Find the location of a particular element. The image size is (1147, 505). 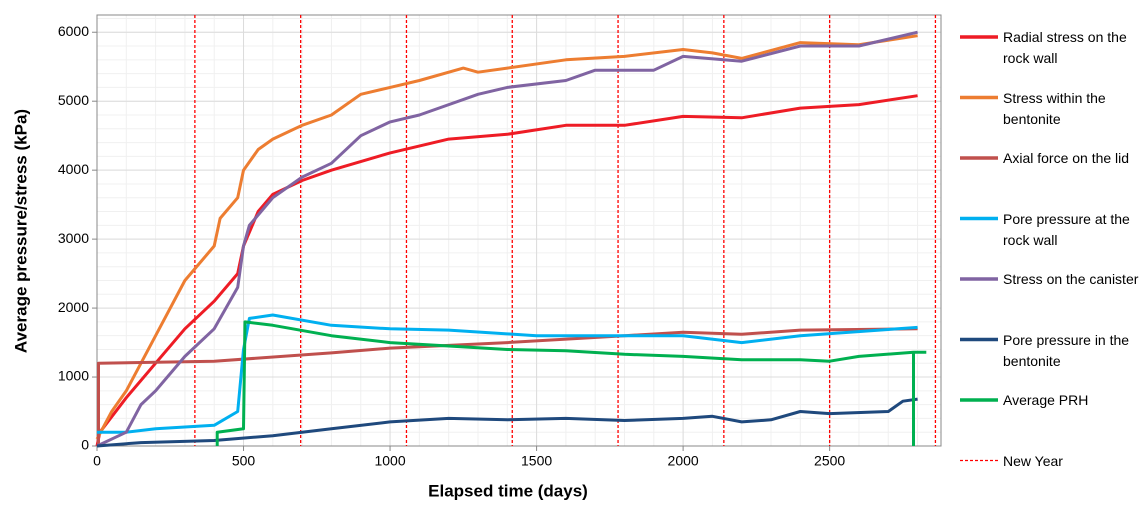

y-tick-label: 4000 is located at coordinates (73, 169).